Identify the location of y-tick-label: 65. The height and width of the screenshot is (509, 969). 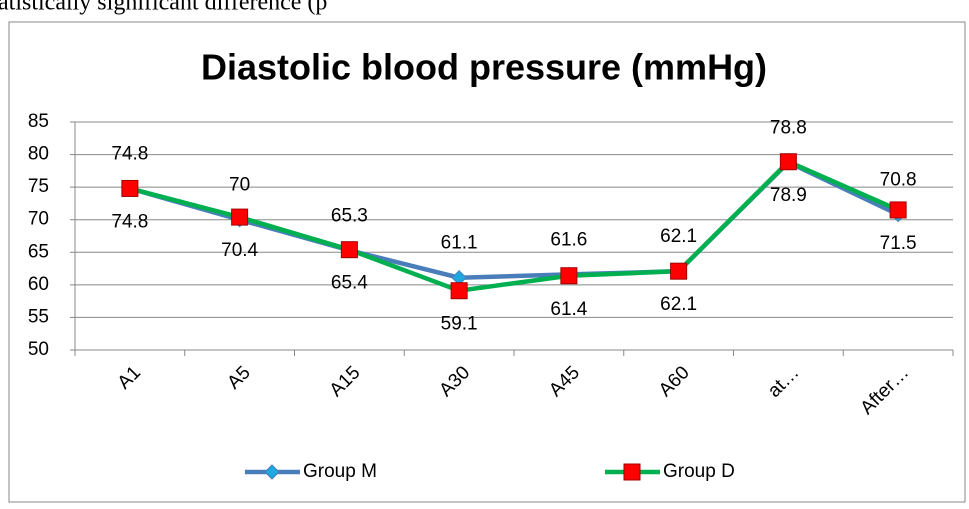
(38, 251).